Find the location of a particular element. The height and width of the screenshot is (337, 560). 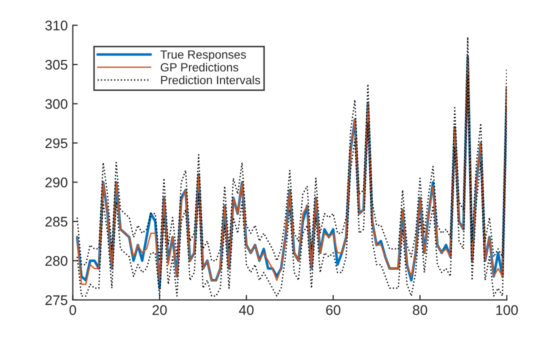

x-tick-label: 40 is located at coordinates (246, 310).